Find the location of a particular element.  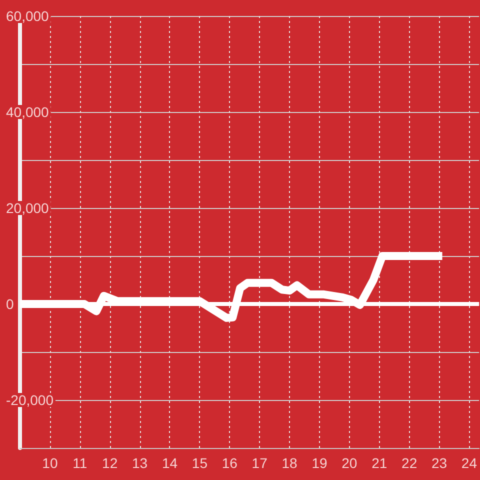

x-tick-label: 21 is located at coordinates (380, 463).